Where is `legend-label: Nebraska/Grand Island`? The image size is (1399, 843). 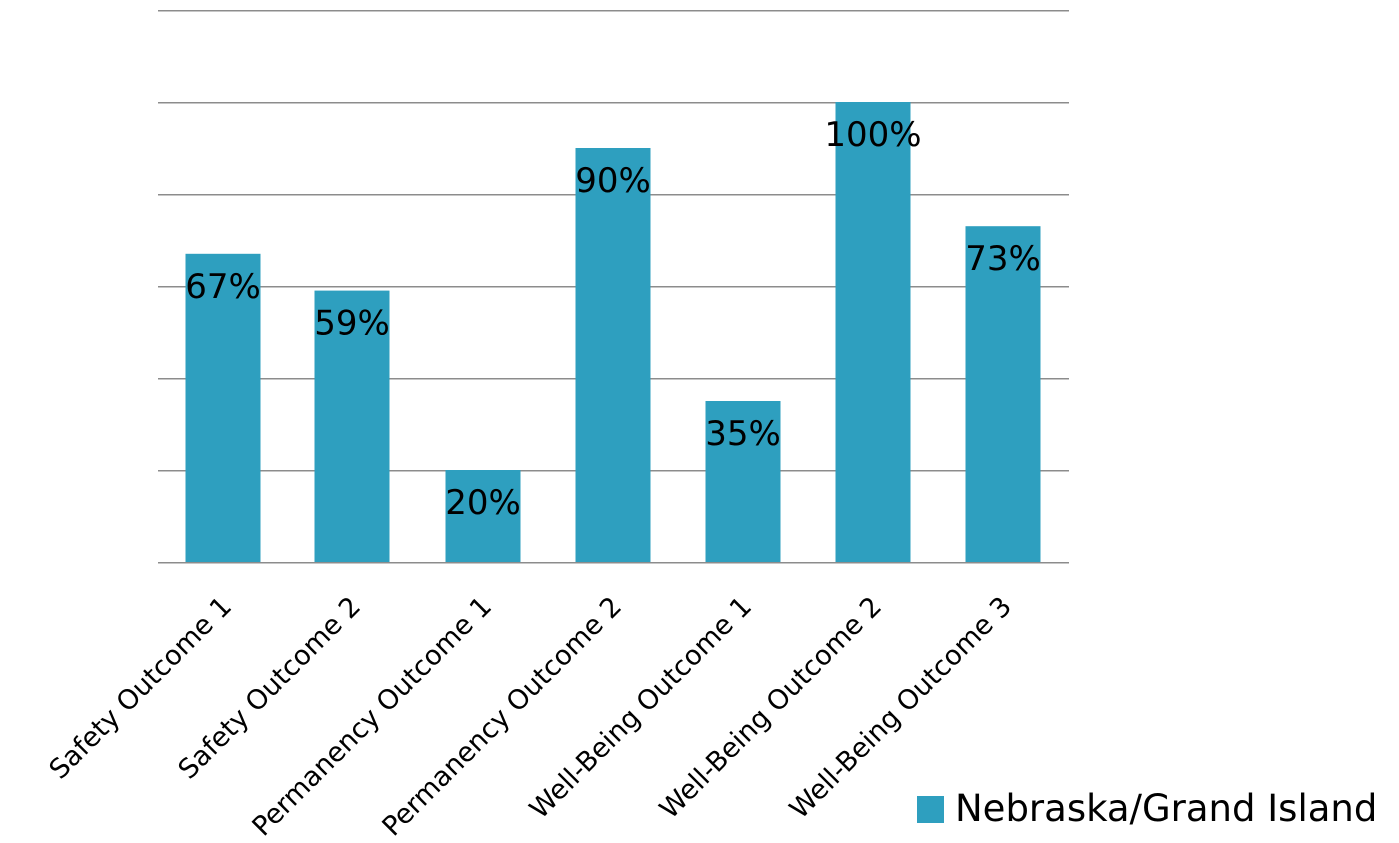 legend-label: Nebraska/Grand Island is located at coordinates (1166, 808).